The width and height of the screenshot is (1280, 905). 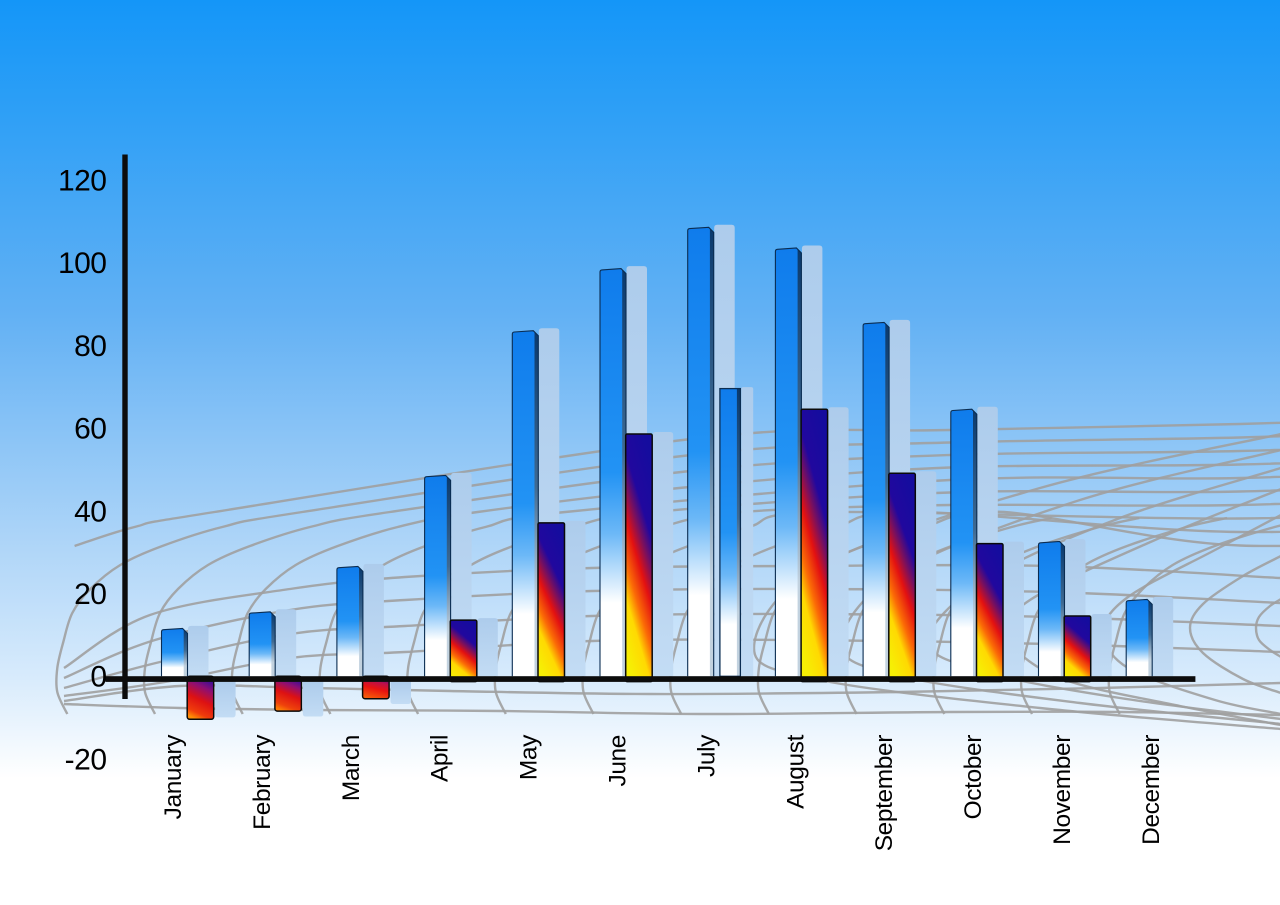 What do you see at coordinates (1062, 790) in the screenshot?
I see `svg-text: November` at bounding box center [1062, 790].